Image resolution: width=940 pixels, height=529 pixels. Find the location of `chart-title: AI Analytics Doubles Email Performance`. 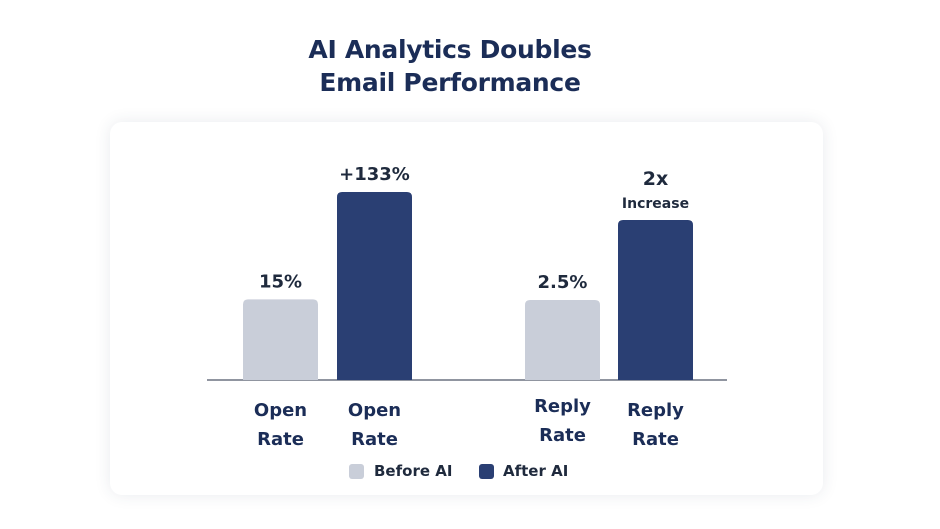

chart-title: AI Analytics Doubles Email Performance is located at coordinates (450, 66).